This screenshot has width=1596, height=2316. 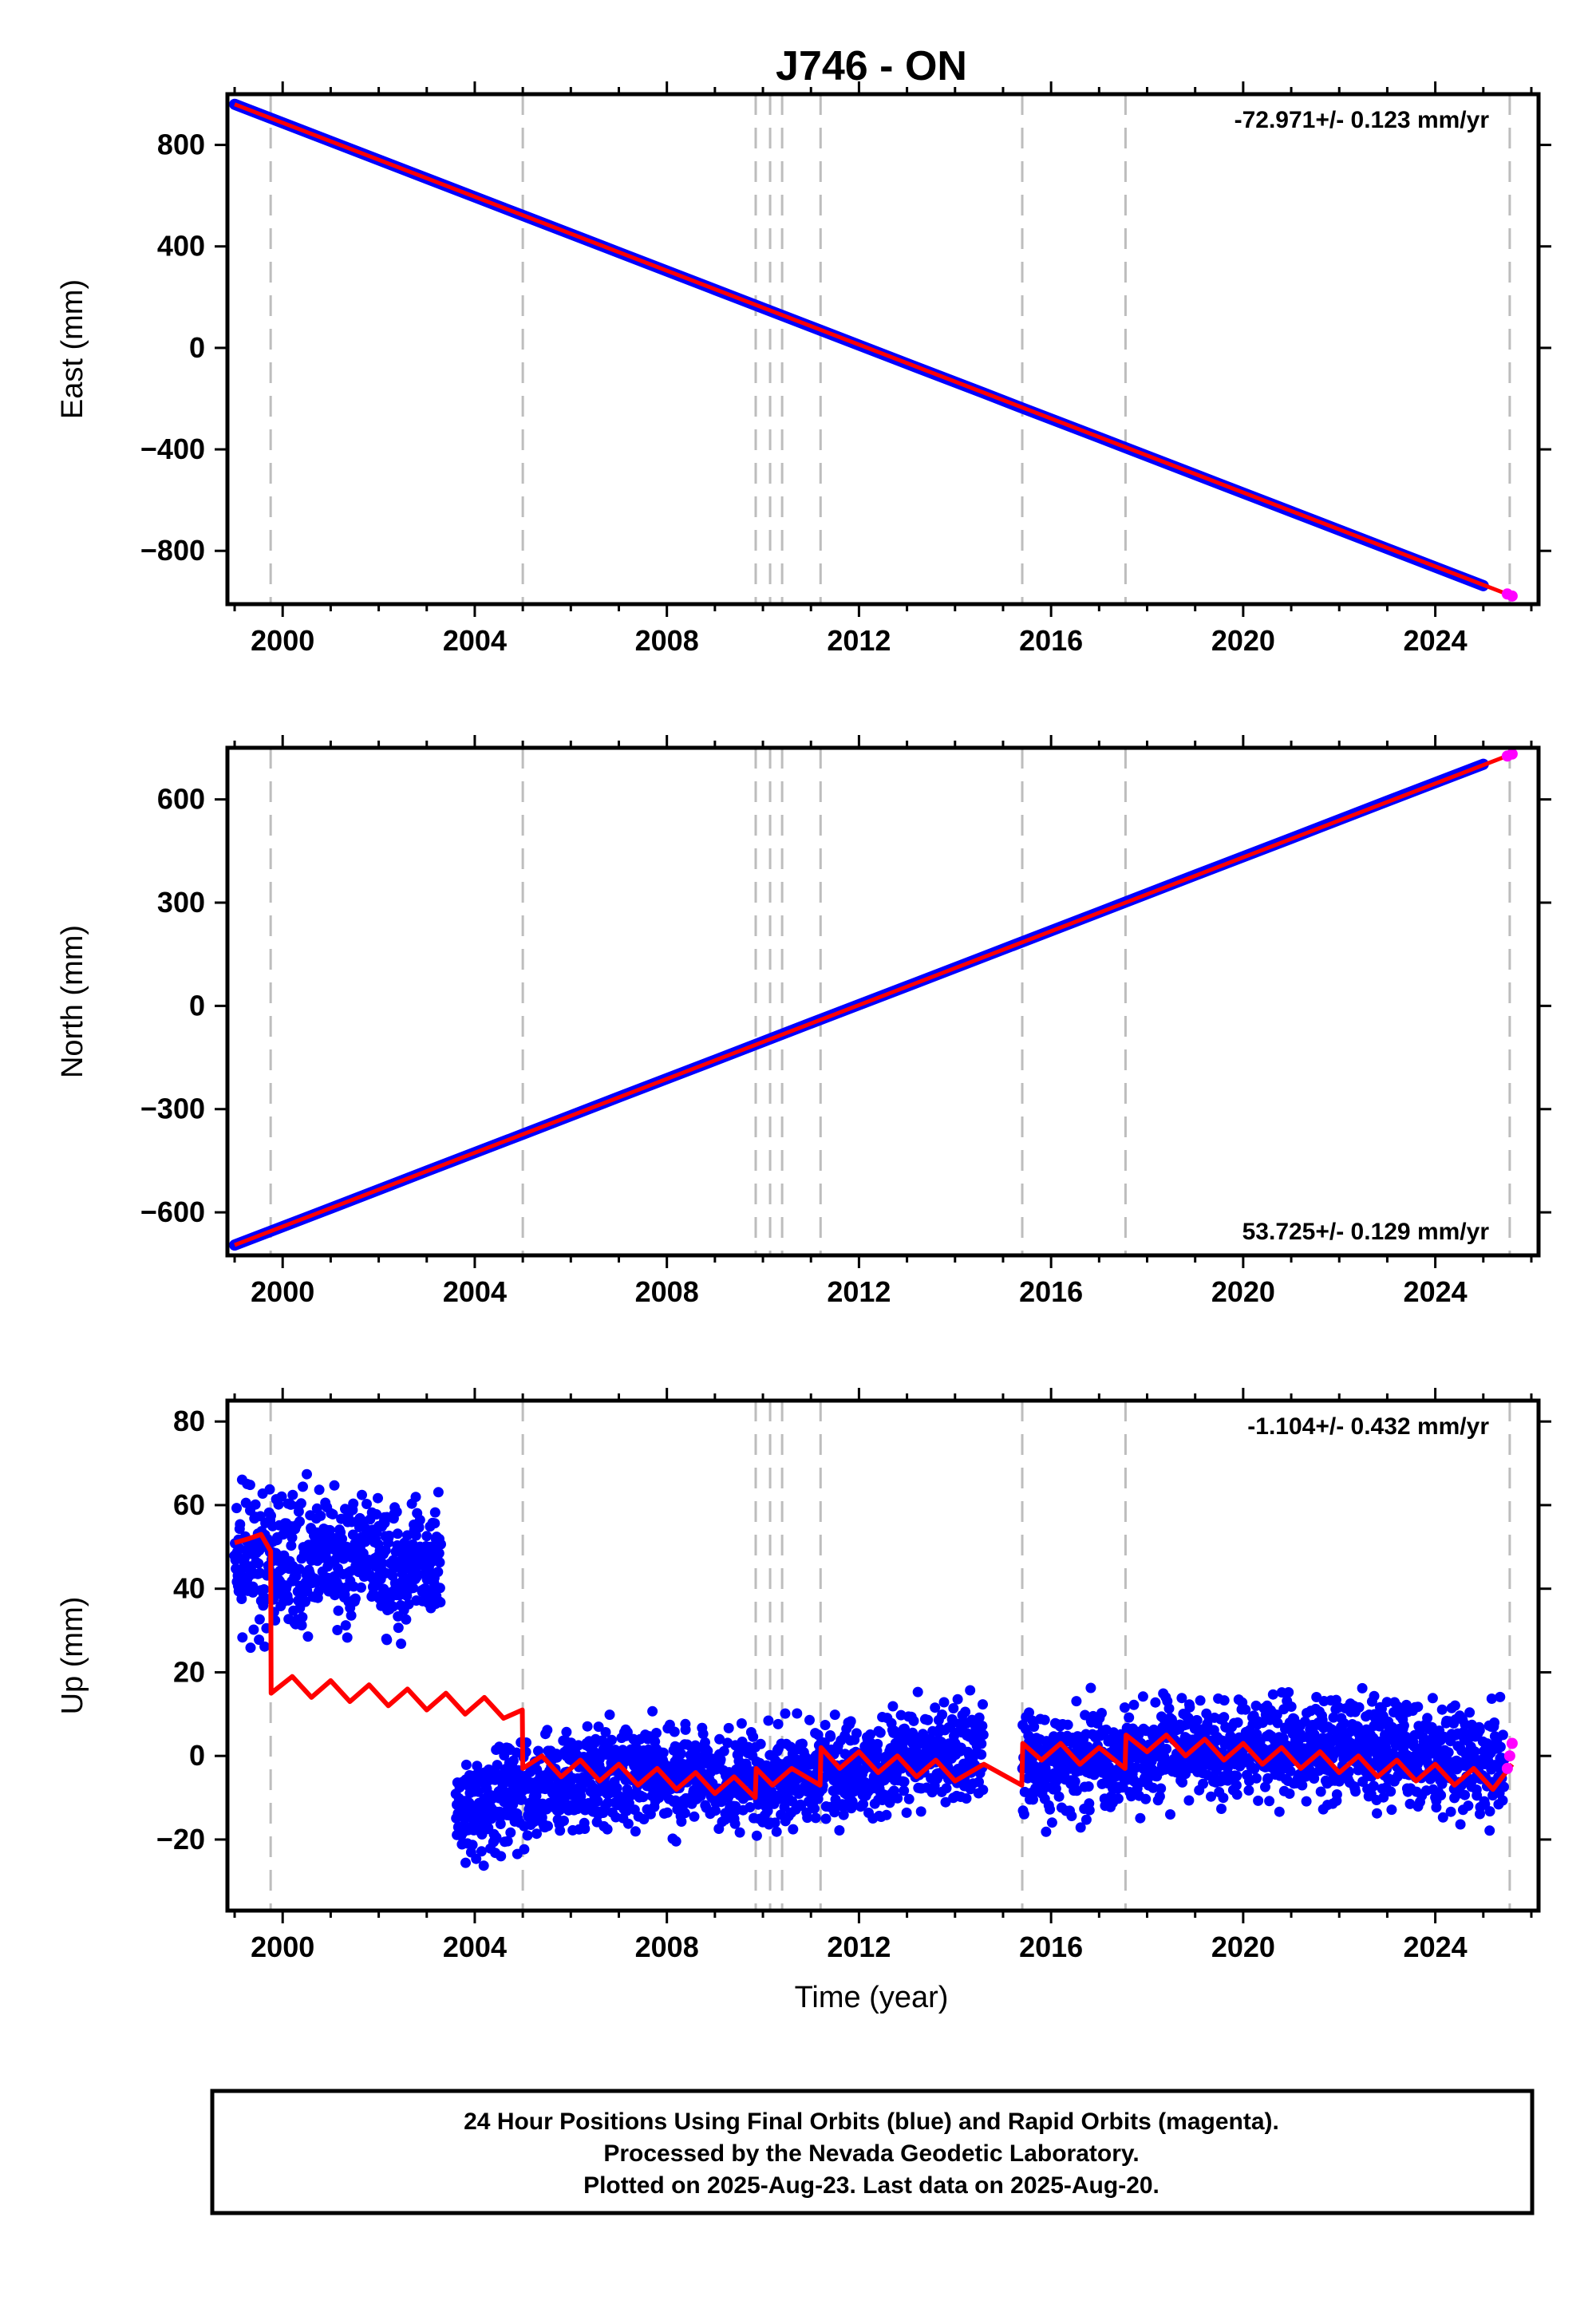 What do you see at coordinates (871, 66) in the screenshot?
I see `chart-title: J746 - ON` at bounding box center [871, 66].